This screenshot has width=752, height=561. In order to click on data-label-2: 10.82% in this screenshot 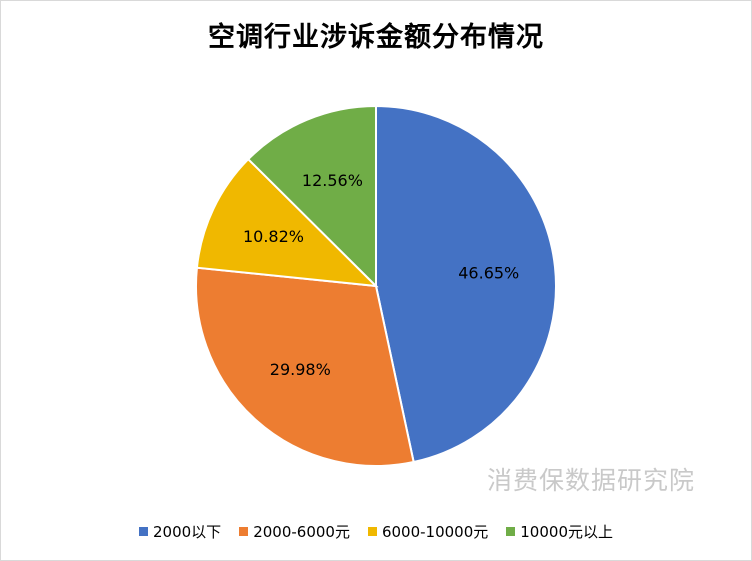, I will do `click(273, 236)`.